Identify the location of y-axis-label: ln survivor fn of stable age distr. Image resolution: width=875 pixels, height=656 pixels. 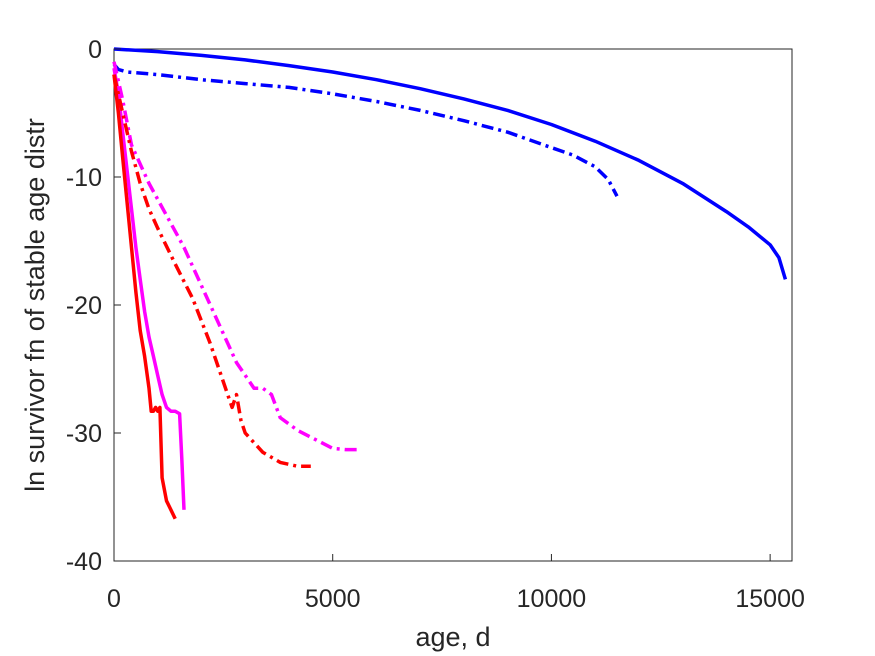
(35, 305).